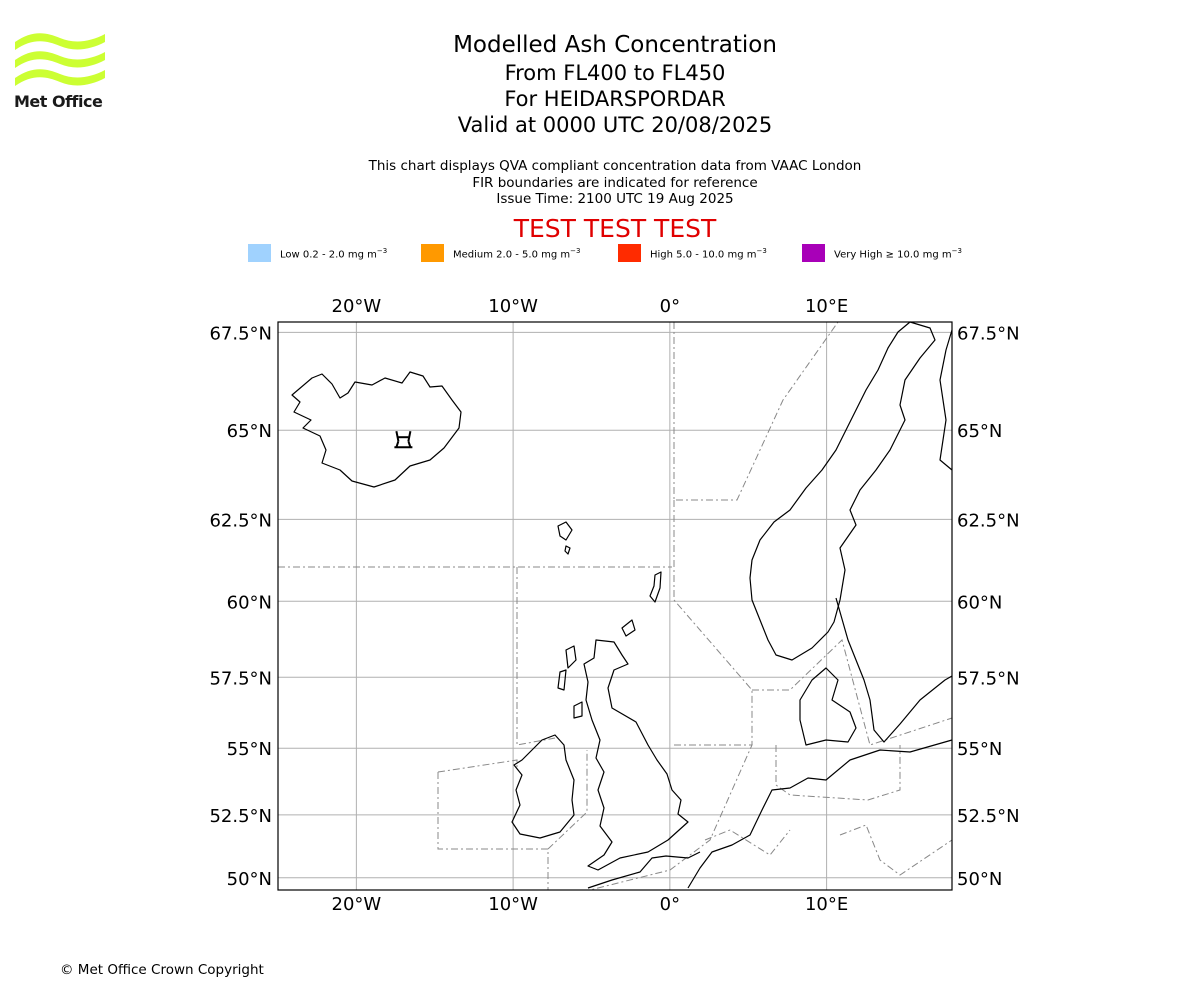  Describe the element at coordinates (979, 602) in the screenshot. I see `lat-tick-label-right: 60°N` at that location.